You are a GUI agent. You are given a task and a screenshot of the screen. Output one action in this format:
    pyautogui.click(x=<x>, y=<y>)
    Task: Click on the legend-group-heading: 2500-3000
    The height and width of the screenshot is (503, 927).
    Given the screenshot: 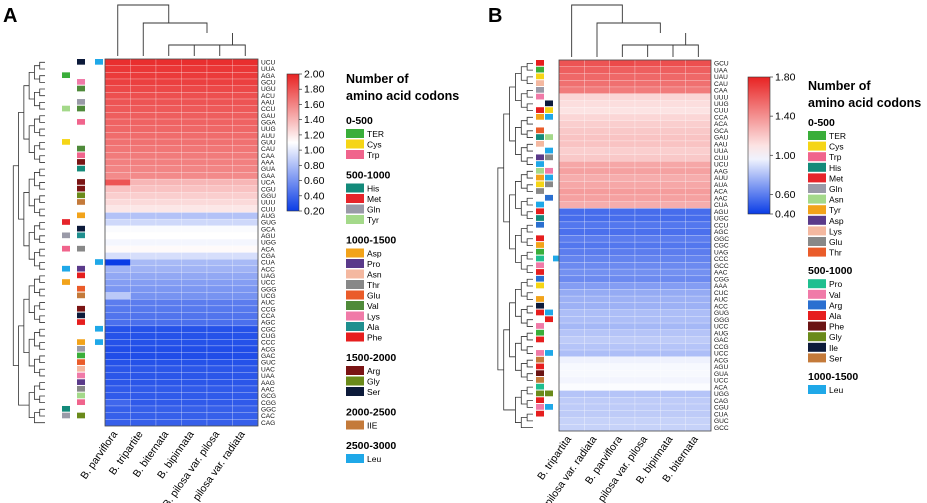 What is the action you would take?
    pyautogui.click(x=371, y=446)
    